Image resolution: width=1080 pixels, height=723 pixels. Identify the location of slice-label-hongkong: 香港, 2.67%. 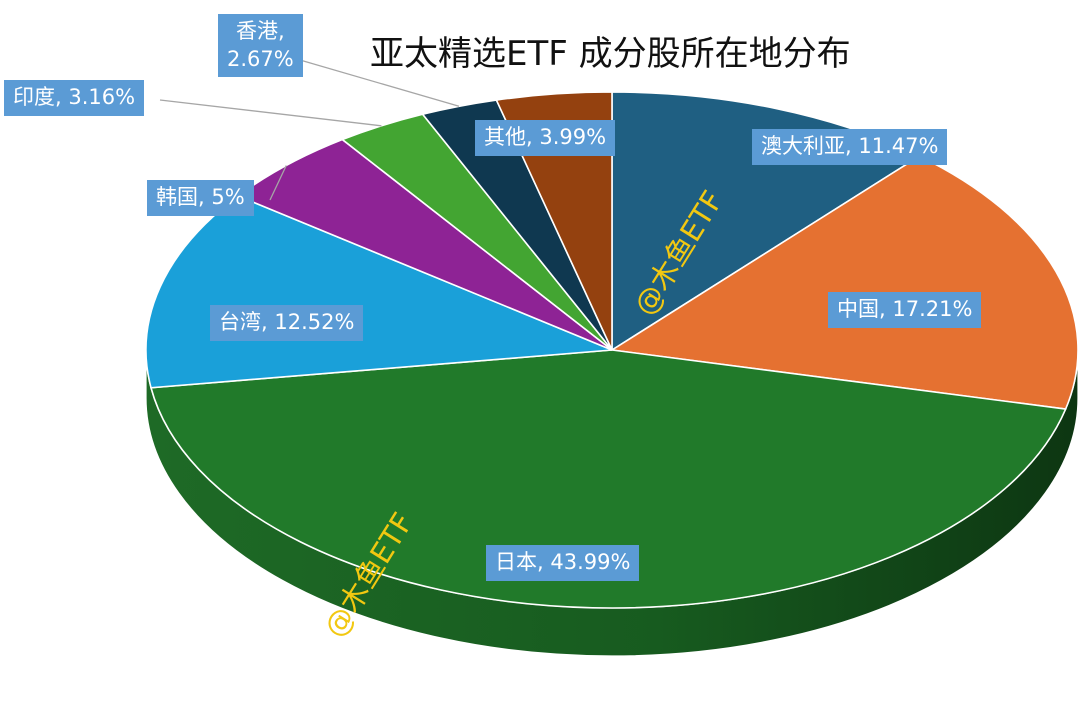
(260, 46).